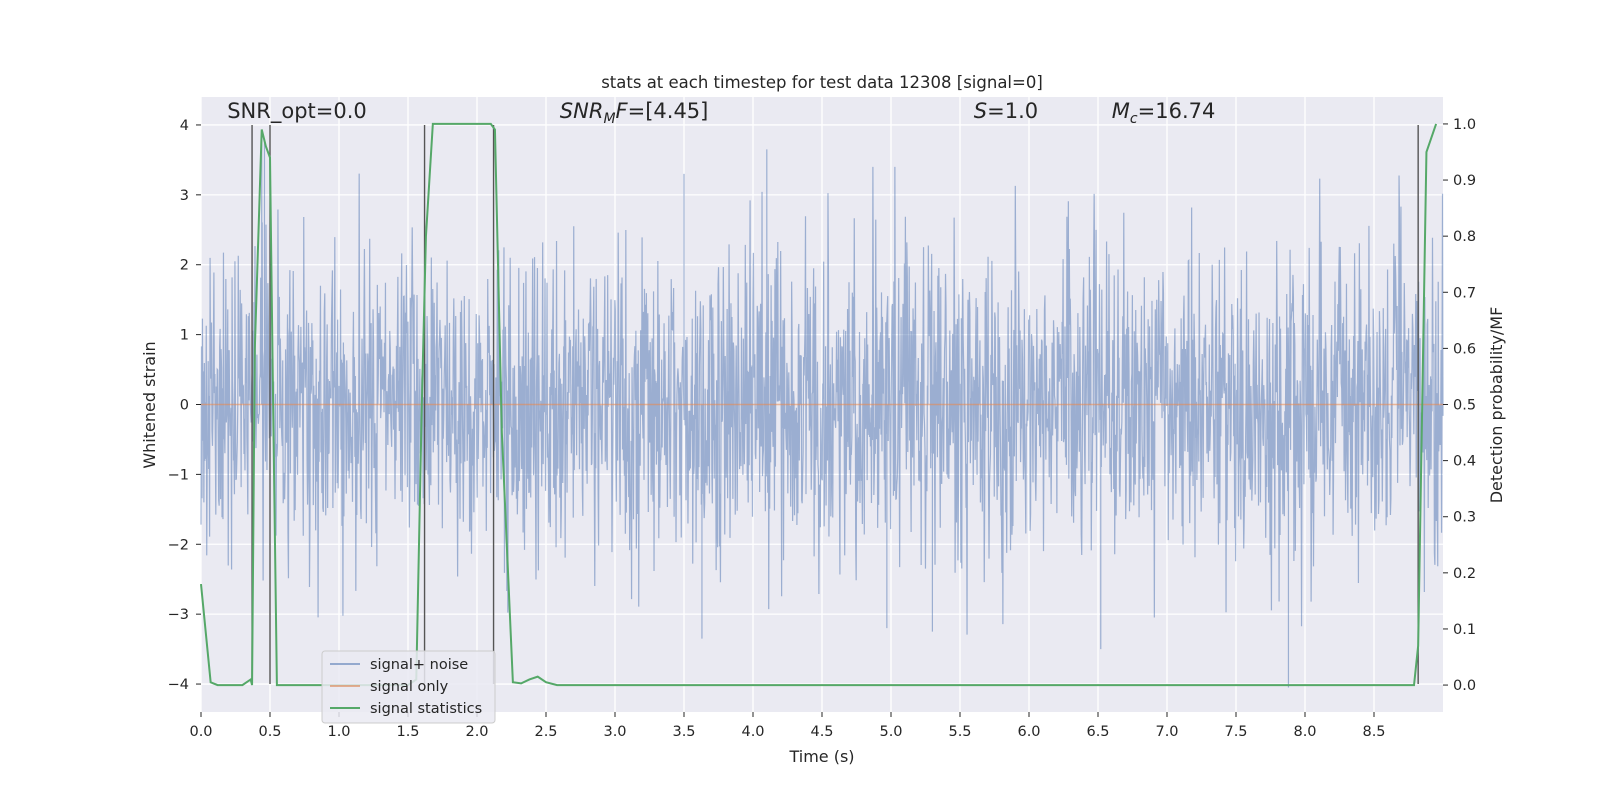 This screenshot has height=805, width=1600. Describe the element at coordinates (545, 732) in the screenshot. I see `x-tick-label: 2.5` at that location.